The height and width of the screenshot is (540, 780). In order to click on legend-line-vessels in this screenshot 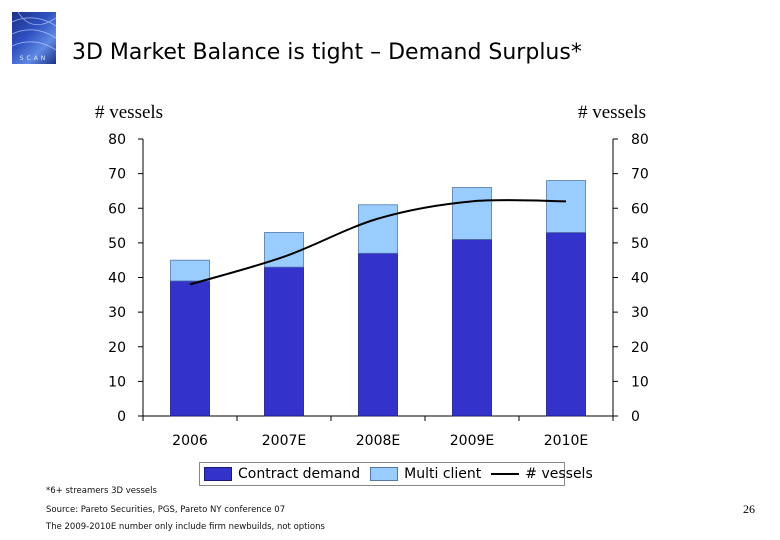, I will do `click(505, 474)`.